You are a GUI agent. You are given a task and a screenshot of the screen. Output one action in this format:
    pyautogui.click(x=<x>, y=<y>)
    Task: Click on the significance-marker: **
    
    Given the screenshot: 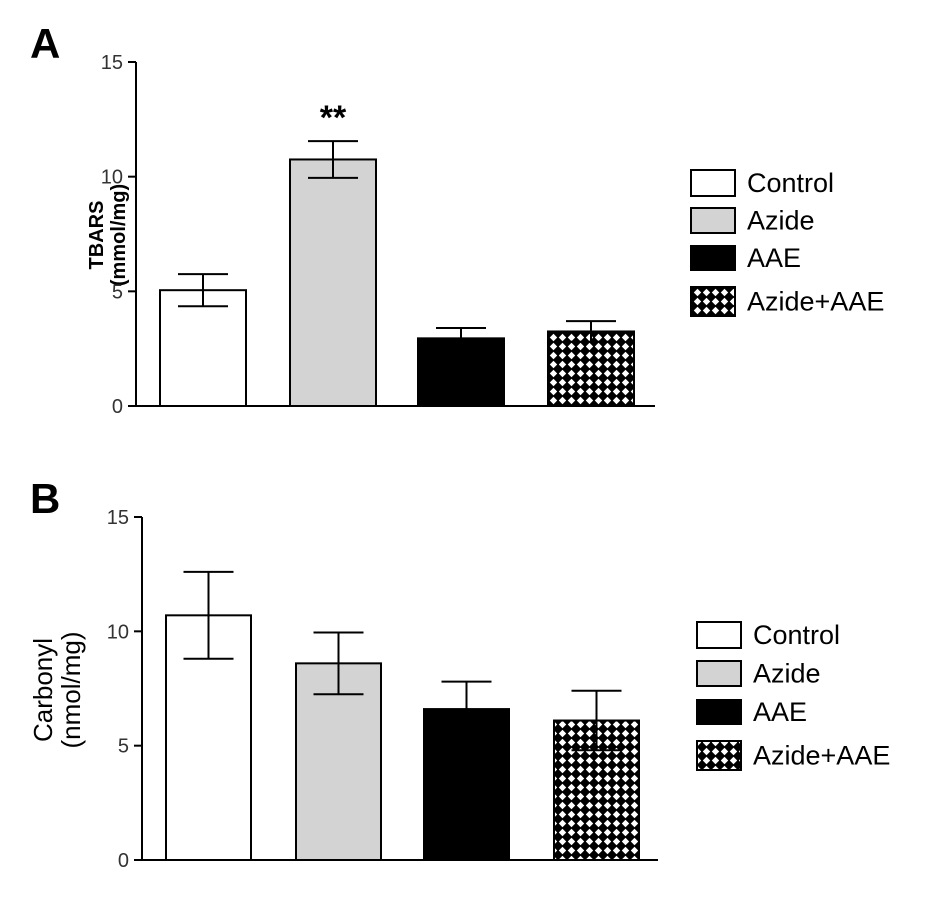 What is the action you would take?
    pyautogui.click(x=333, y=118)
    